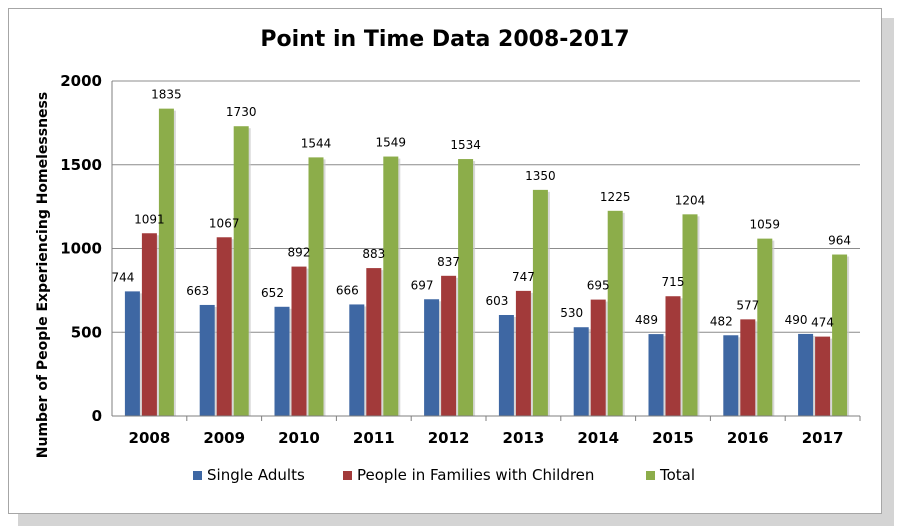  What do you see at coordinates (496, 301) in the screenshot?
I see `data-label: 603` at bounding box center [496, 301].